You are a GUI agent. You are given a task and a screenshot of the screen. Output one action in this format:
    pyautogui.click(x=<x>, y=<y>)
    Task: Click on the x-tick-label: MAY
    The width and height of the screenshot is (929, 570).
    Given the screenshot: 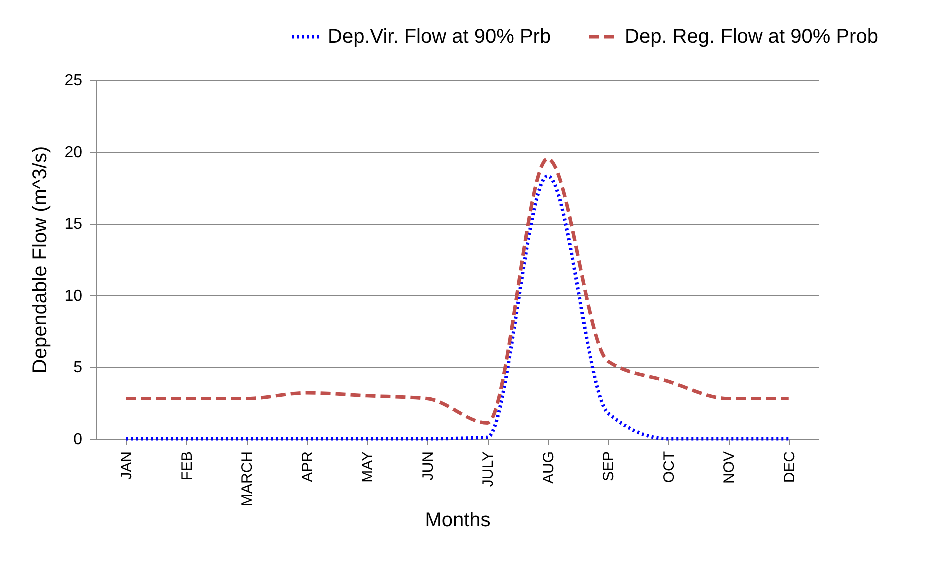 What is the action you would take?
    pyautogui.click(x=368, y=467)
    